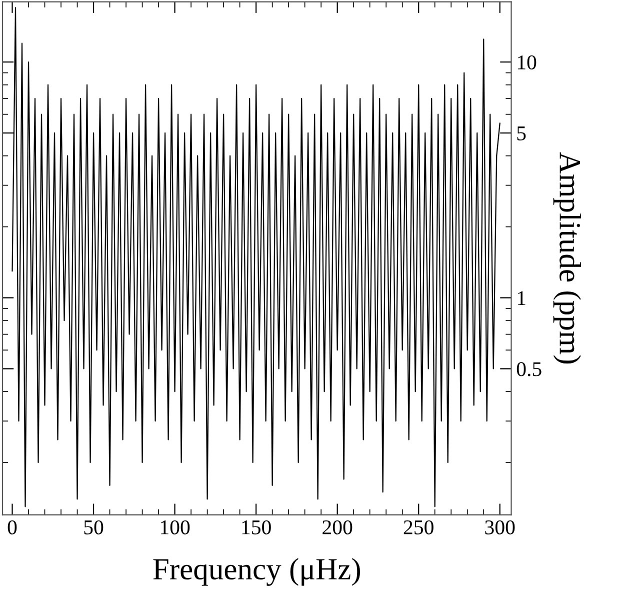  I want to click on y-tick-label: 10, so click(527, 62).